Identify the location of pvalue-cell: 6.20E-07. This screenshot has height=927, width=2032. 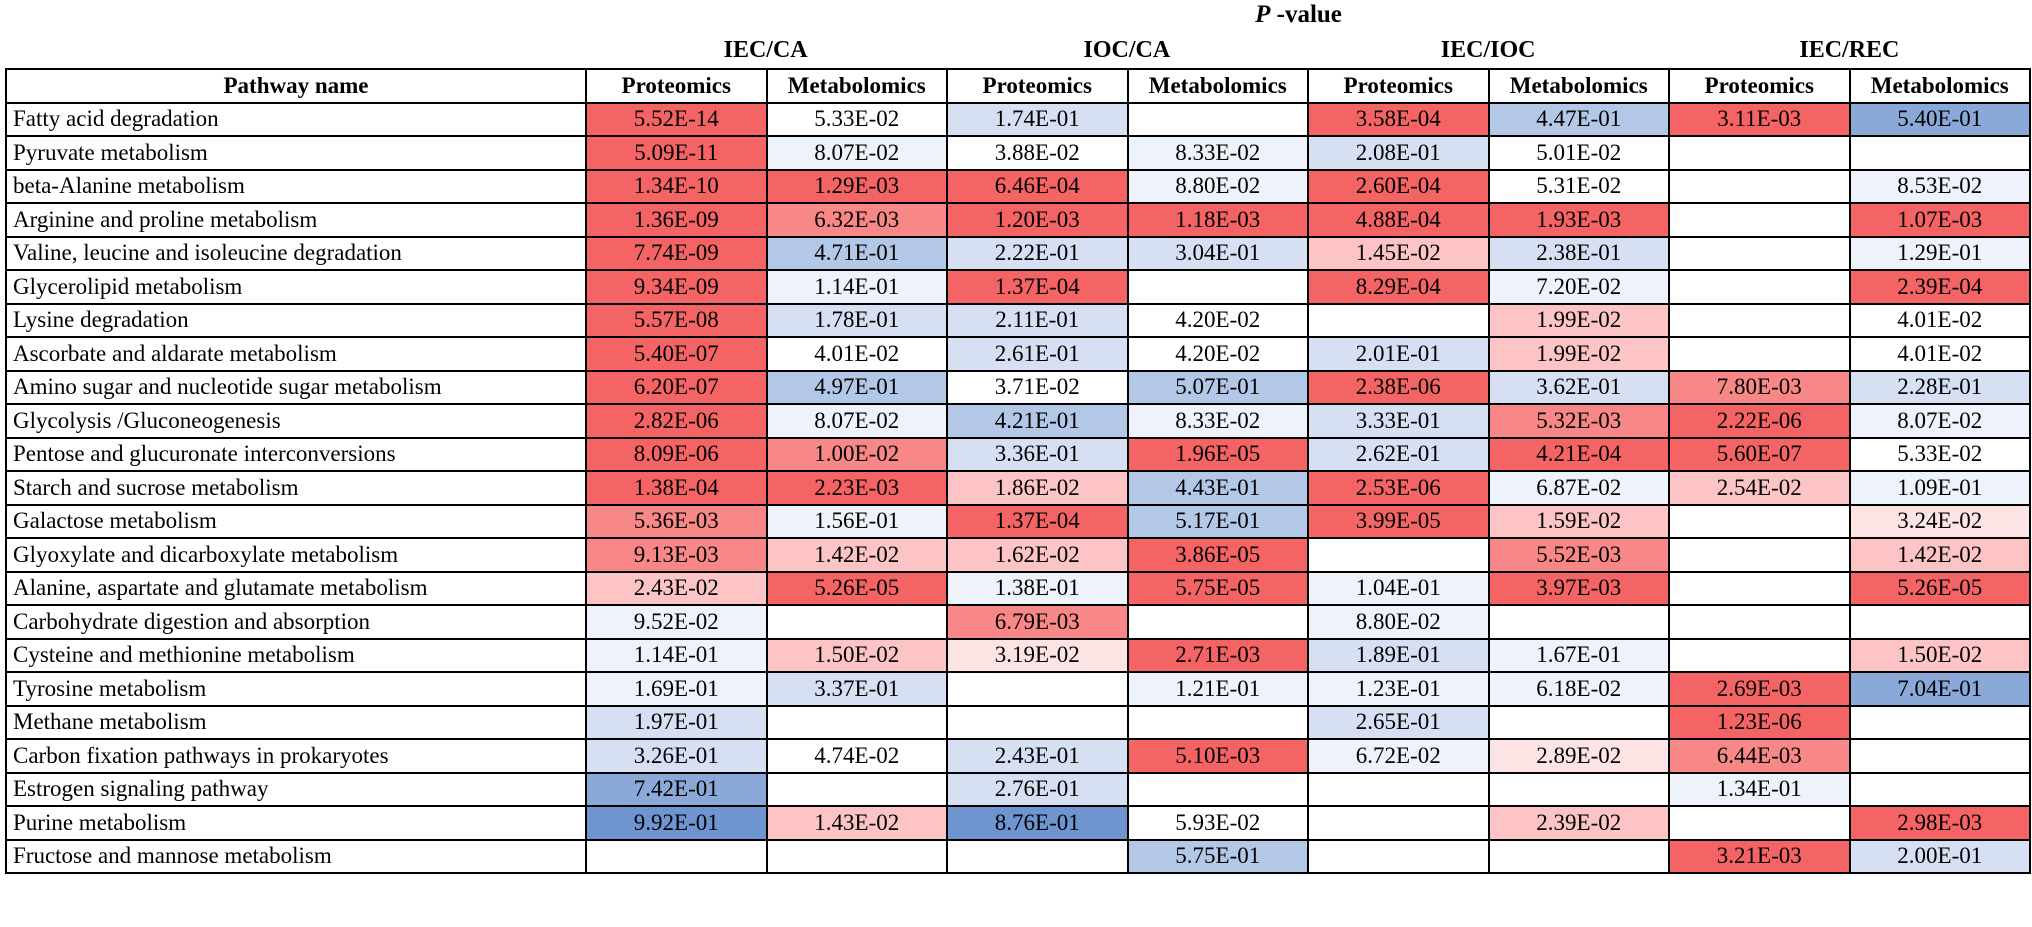
(676, 387).